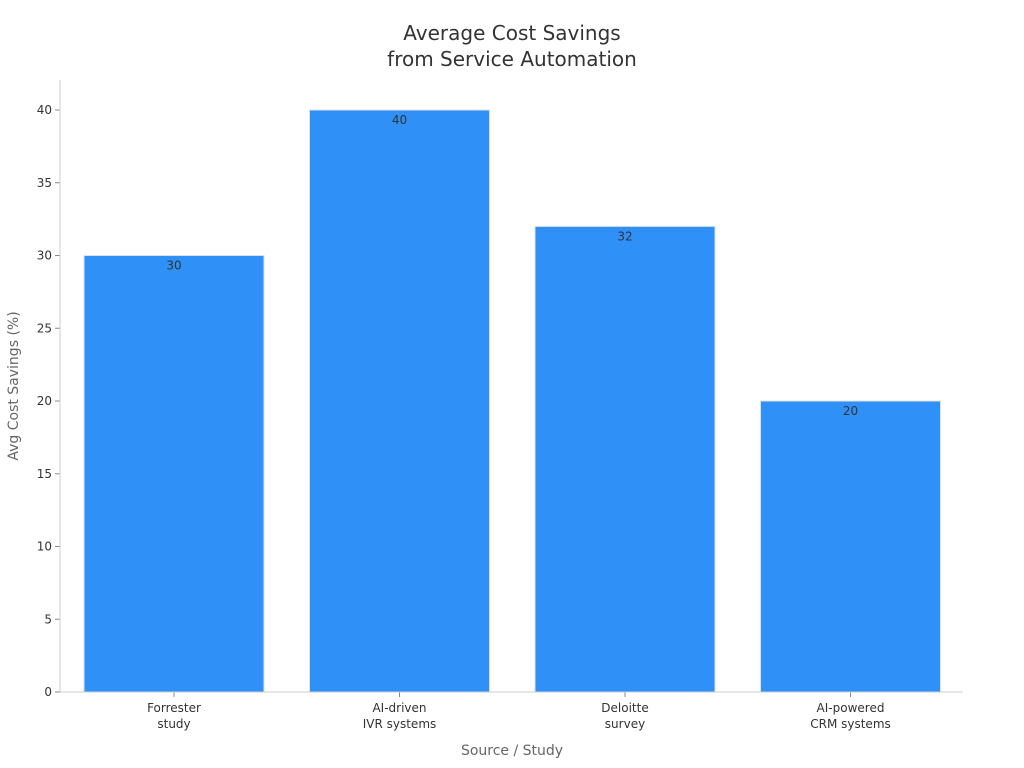 The height and width of the screenshot is (768, 1024). I want to click on x-tick-label: Deloitte, so click(624, 708).